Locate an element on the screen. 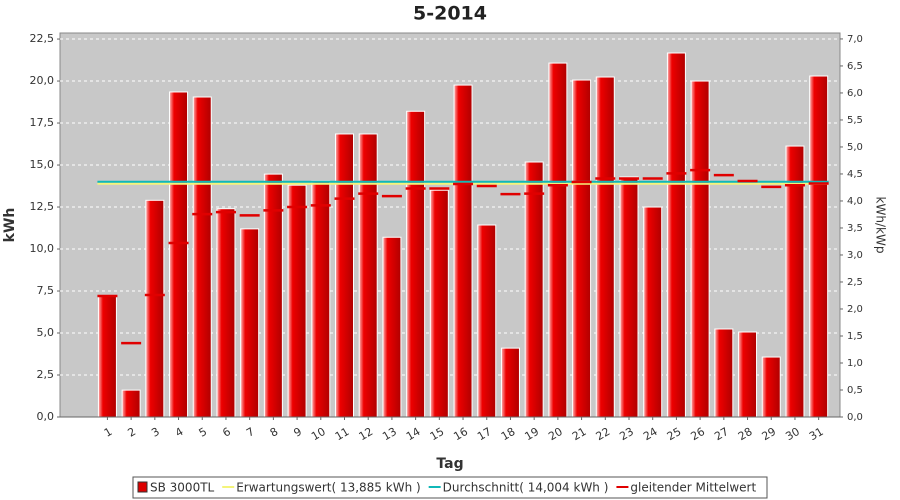 The image size is (900, 500). x-tick-label: 22 is located at coordinates (603, 434).